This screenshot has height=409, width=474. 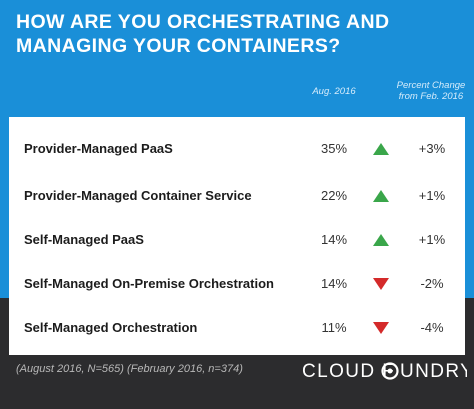 I want to click on row-value: 22%, so click(x=334, y=195).